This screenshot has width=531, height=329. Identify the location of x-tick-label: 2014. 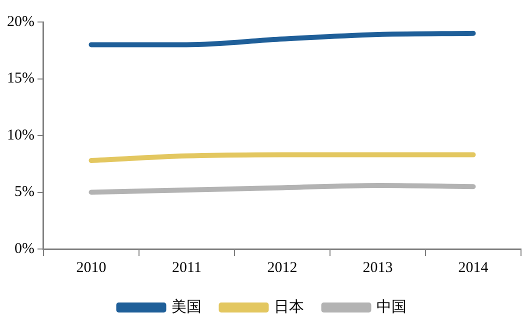
(473, 268).